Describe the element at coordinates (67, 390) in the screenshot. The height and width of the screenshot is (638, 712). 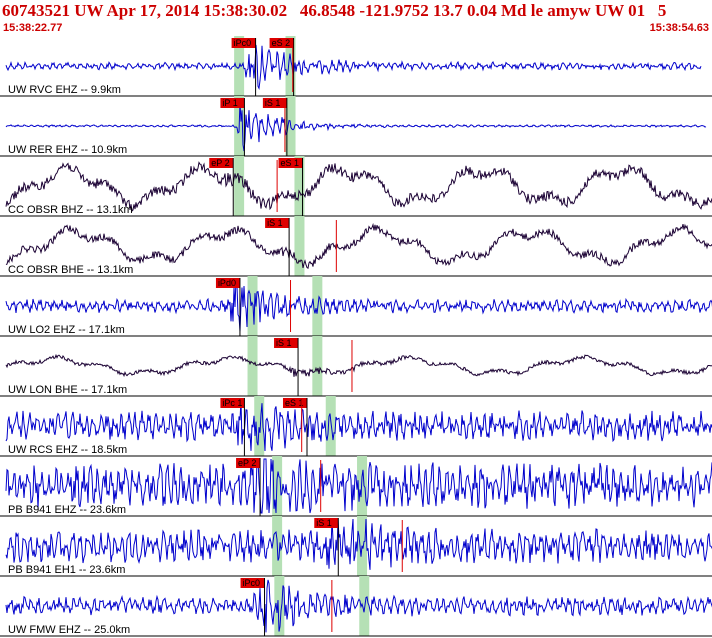
I see `station-label-5: UW LON BHE -- 17.1km` at that location.